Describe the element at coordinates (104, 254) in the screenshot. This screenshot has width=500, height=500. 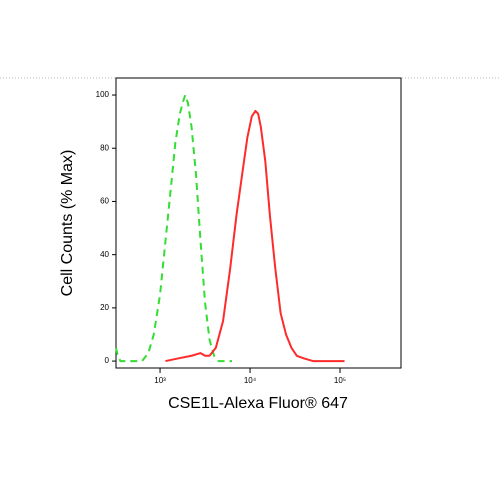
I see `y-tick-label: 40` at that location.